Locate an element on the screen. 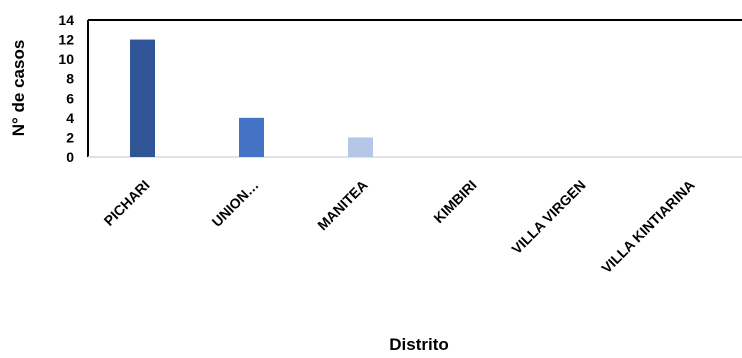 Image resolution: width=742 pixels, height=358 pixels. y-tick-label: 4 is located at coordinates (70, 118).